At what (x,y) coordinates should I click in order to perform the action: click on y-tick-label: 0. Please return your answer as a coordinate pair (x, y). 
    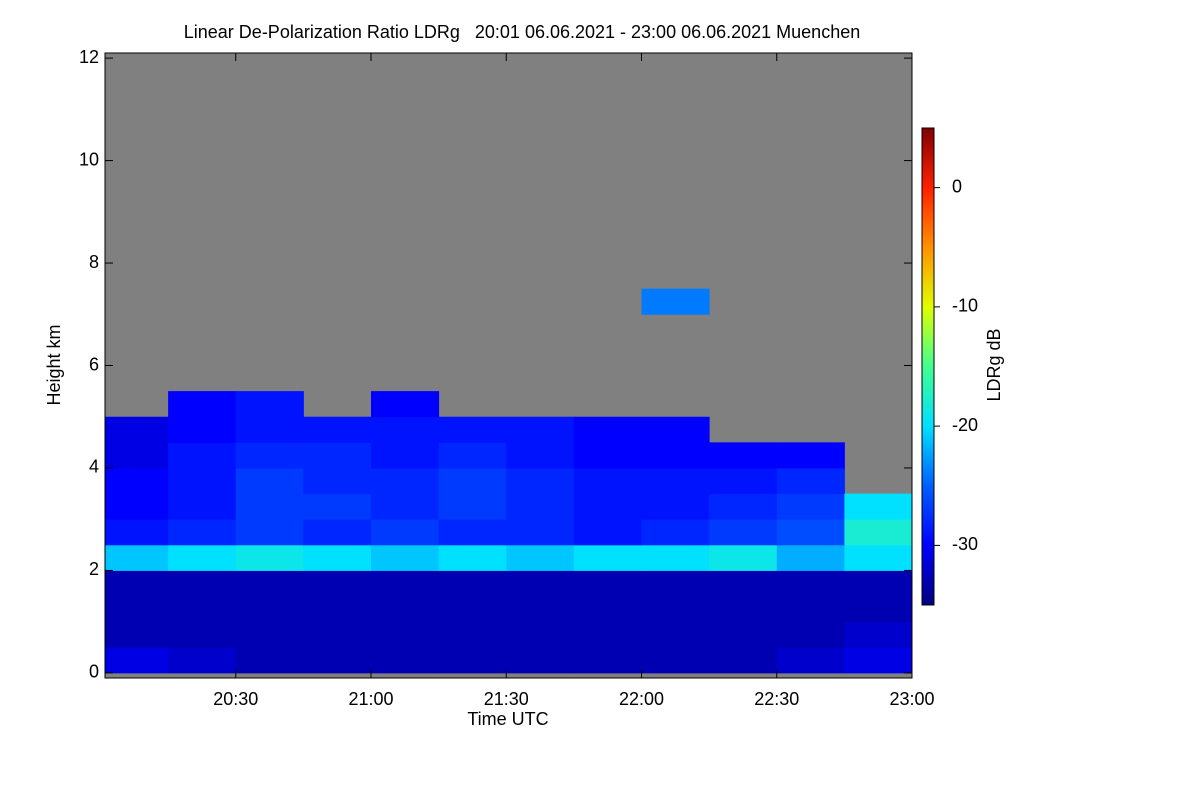
    Looking at the image, I should click on (94, 672).